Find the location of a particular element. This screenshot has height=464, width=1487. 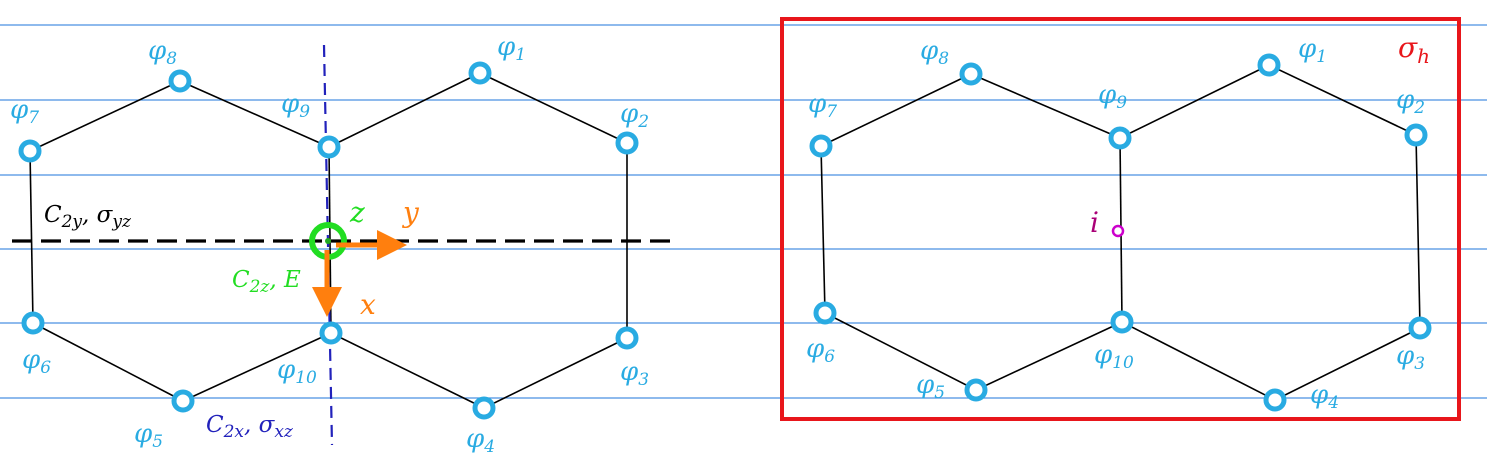

c2x-axis-line is located at coordinates (328, 245).